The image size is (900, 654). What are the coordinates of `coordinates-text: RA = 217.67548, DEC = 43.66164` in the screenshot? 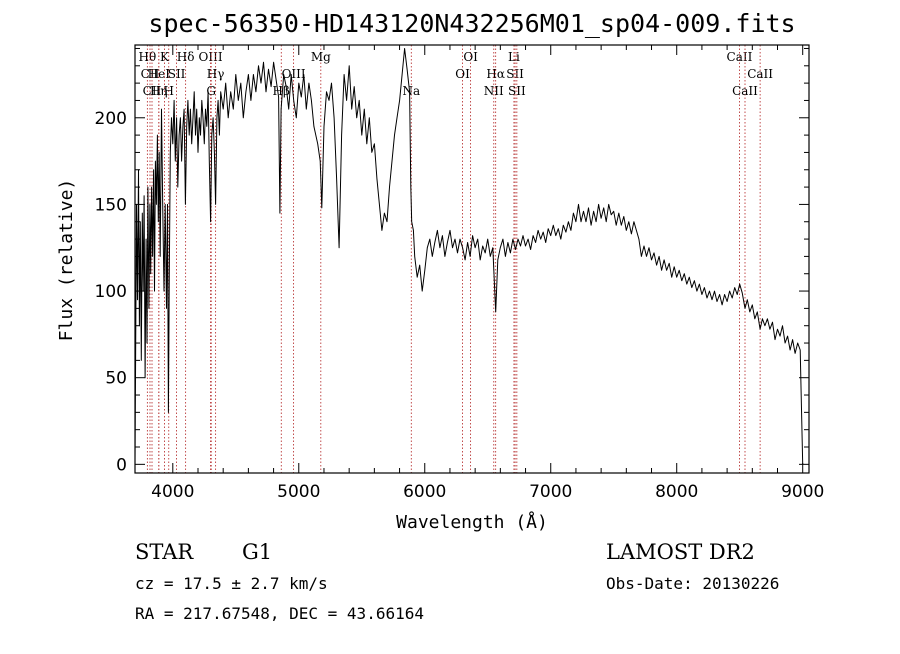 It's located at (279, 613).